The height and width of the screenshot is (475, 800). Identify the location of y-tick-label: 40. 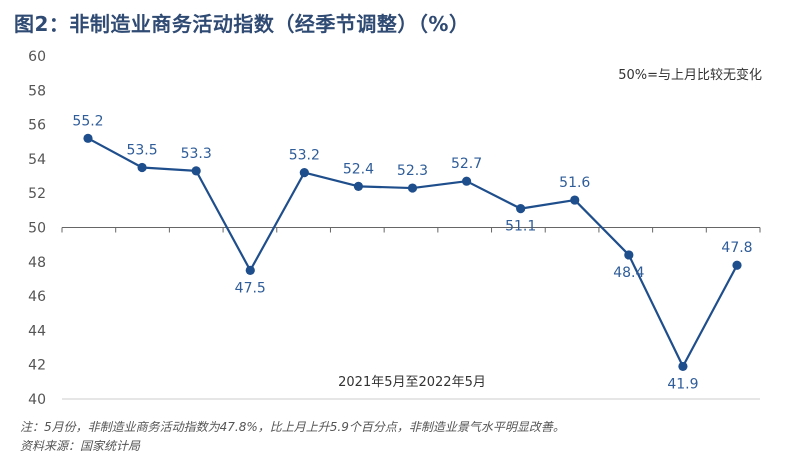
(37, 400).